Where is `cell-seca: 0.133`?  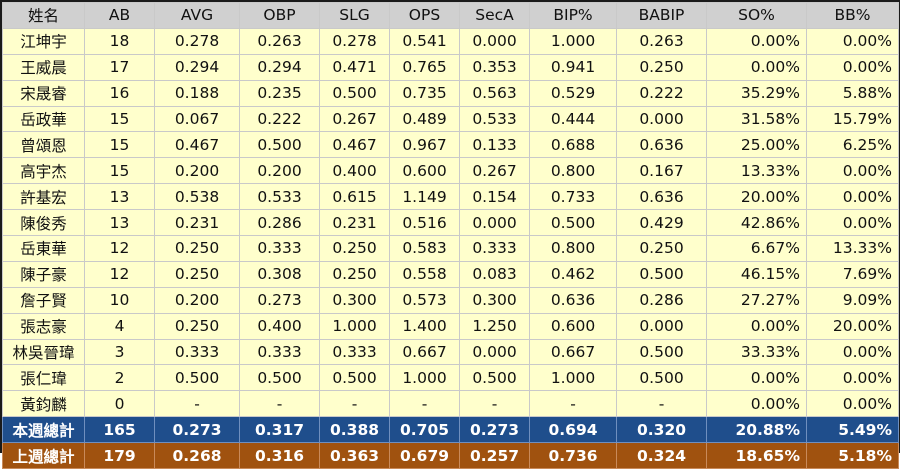
cell-seca: 0.133 is located at coordinates (494, 145).